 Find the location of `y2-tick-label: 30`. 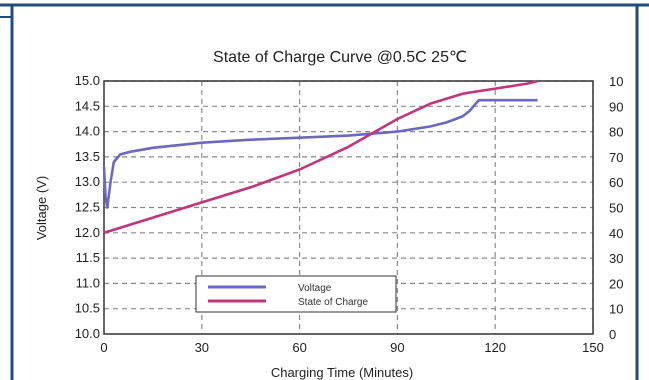

y2-tick-label: 30 is located at coordinates (616, 258).